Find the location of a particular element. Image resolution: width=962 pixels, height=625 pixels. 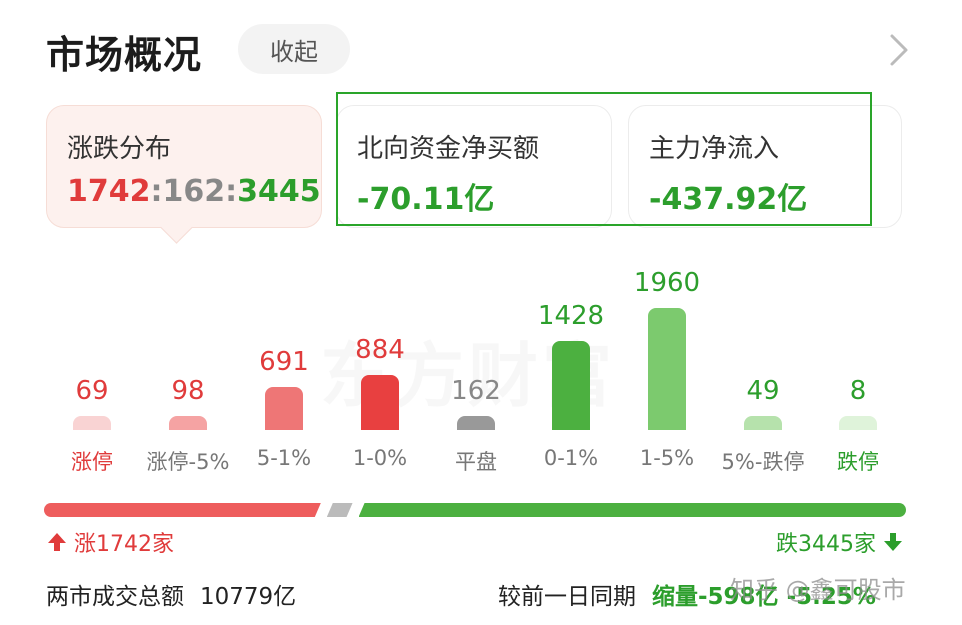

up-summary-text: 涨1742家 is located at coordinates (124, 544).